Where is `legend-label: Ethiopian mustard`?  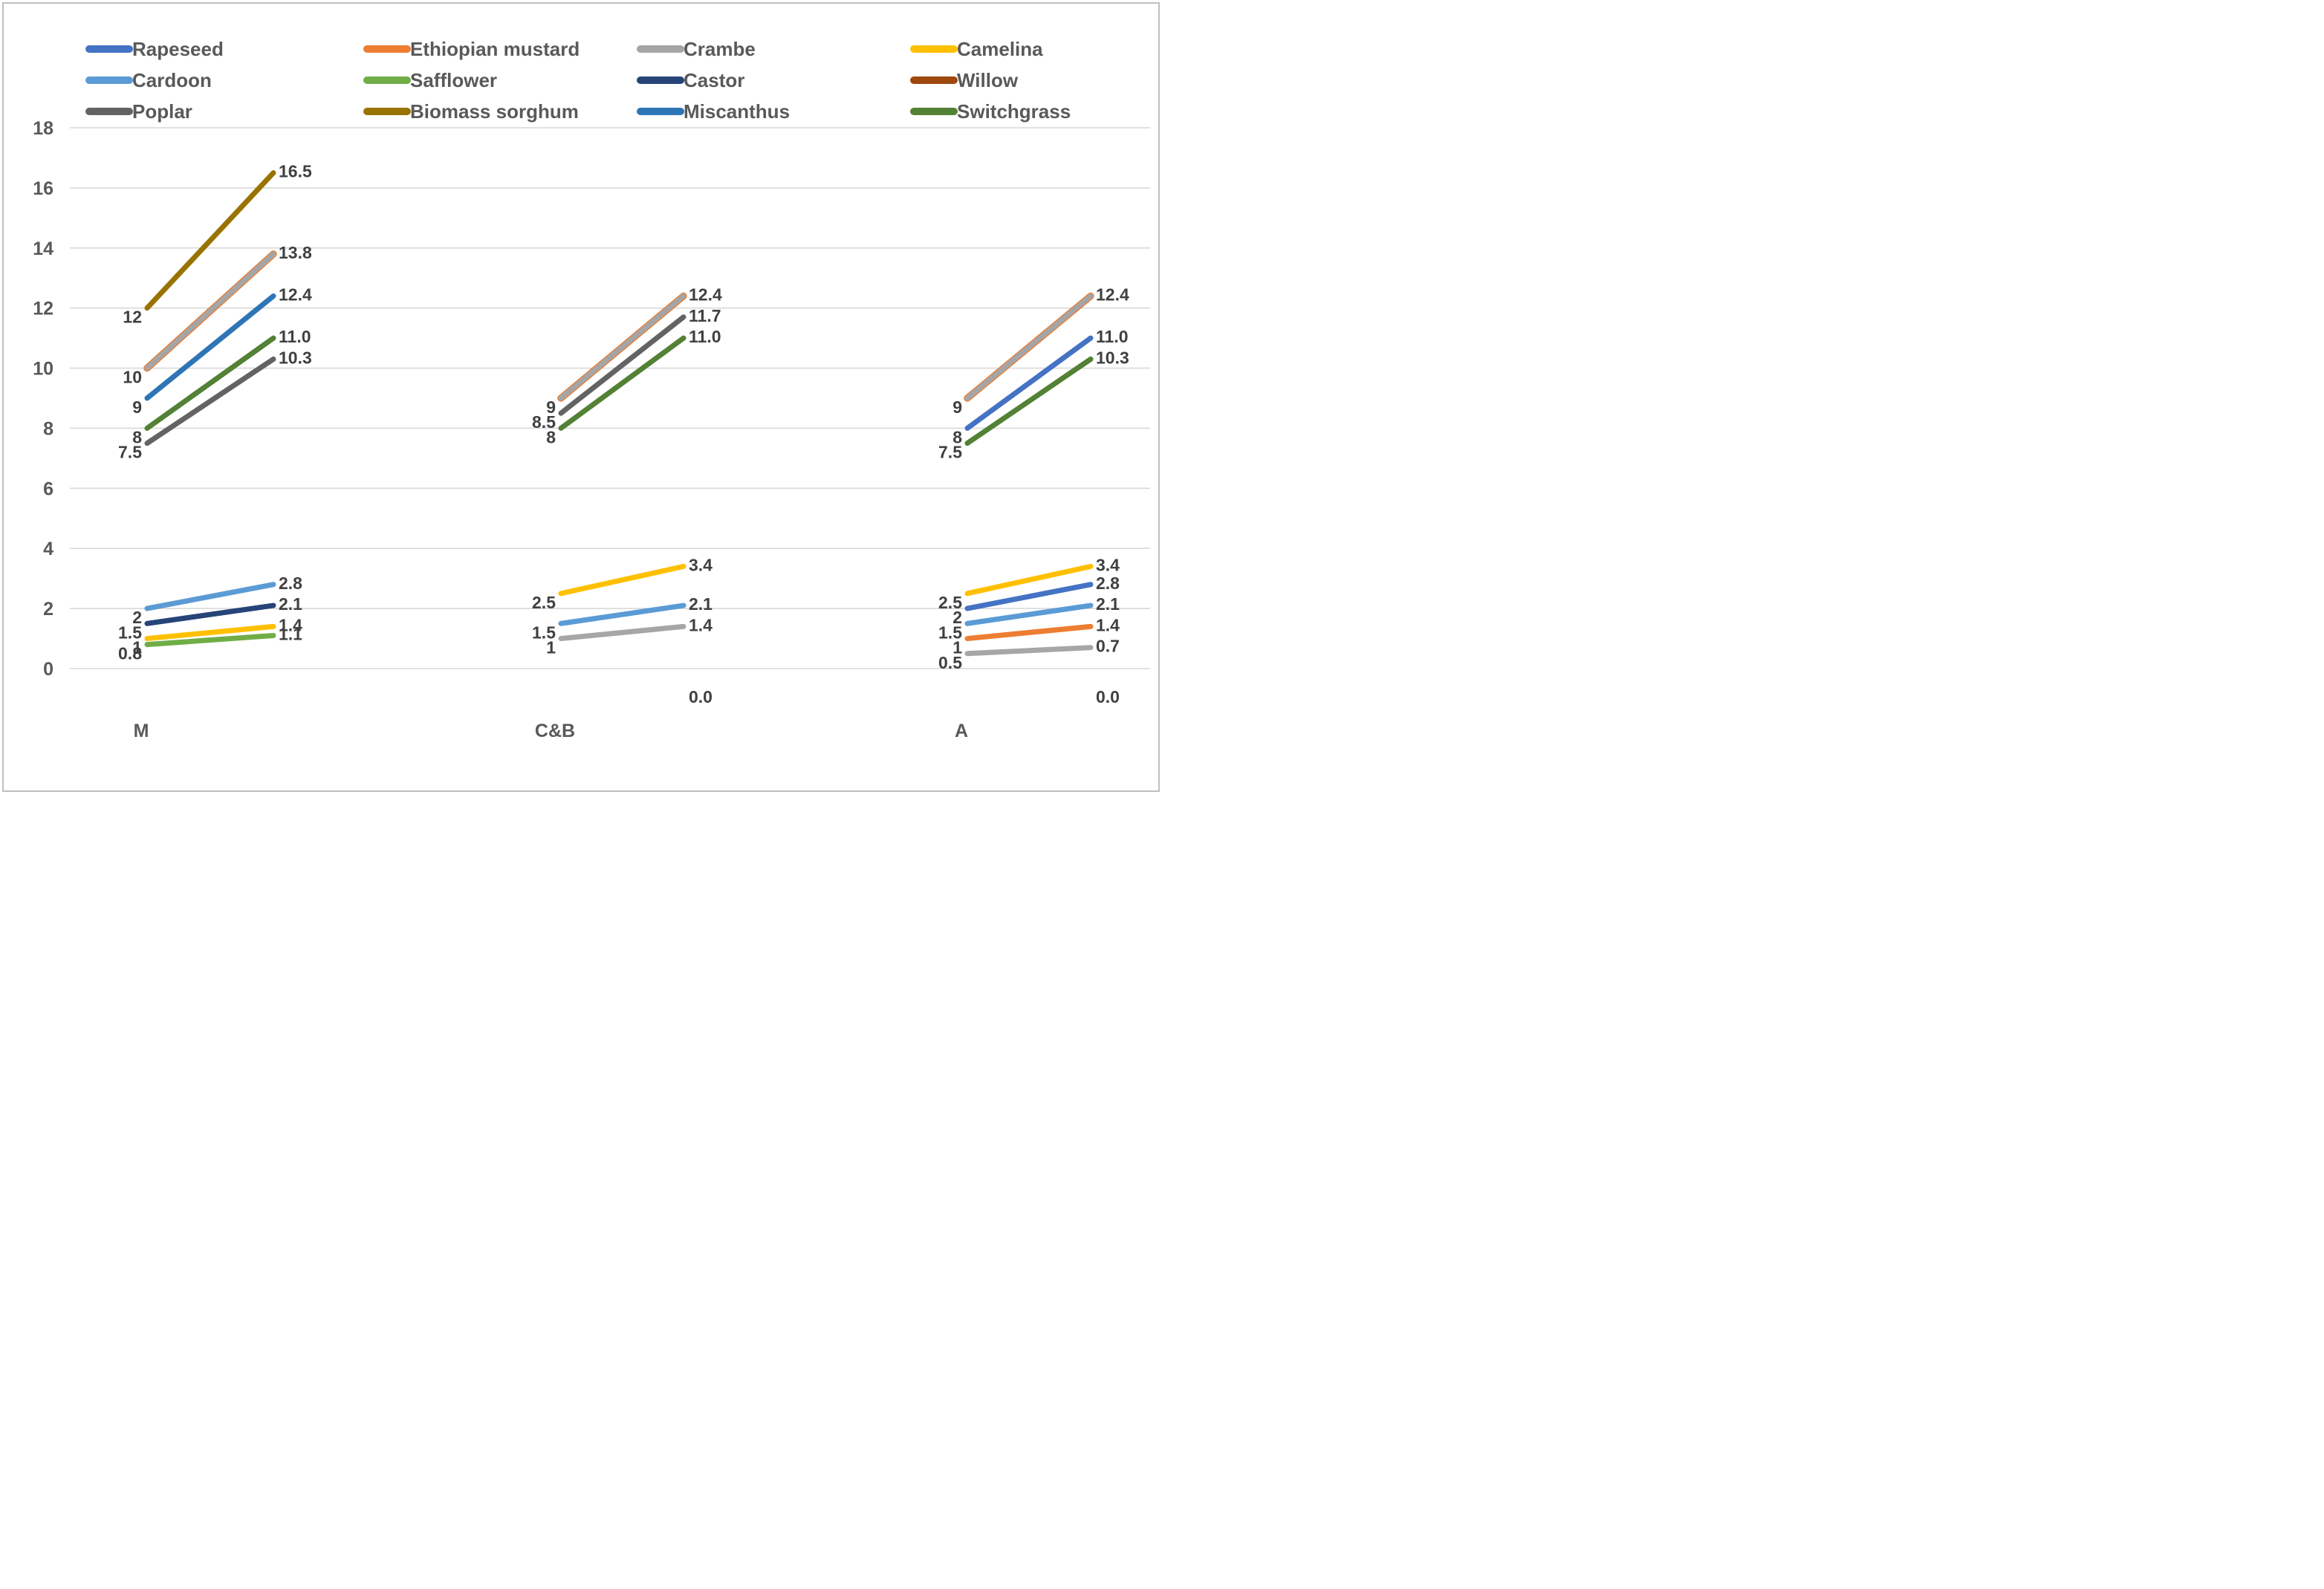 legend-label: Ethiopian mustard is located at coordinates (495, 49).